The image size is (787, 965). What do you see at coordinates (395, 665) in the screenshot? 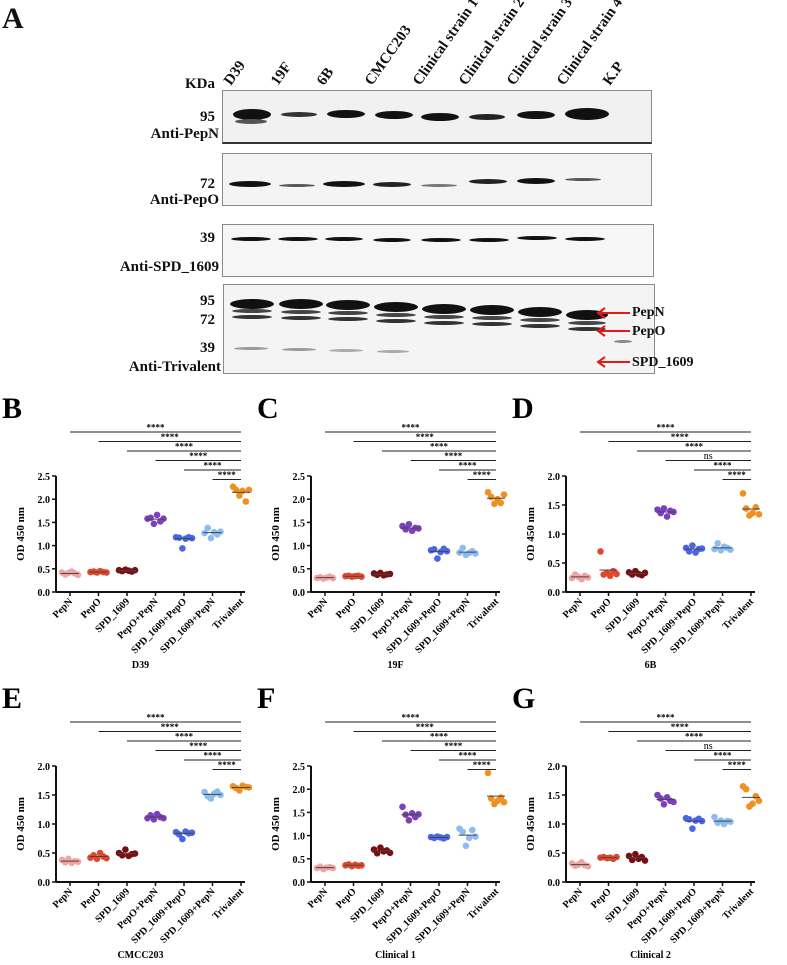
I see `x-axis-label: 19F` at bounding box center [395, 665].